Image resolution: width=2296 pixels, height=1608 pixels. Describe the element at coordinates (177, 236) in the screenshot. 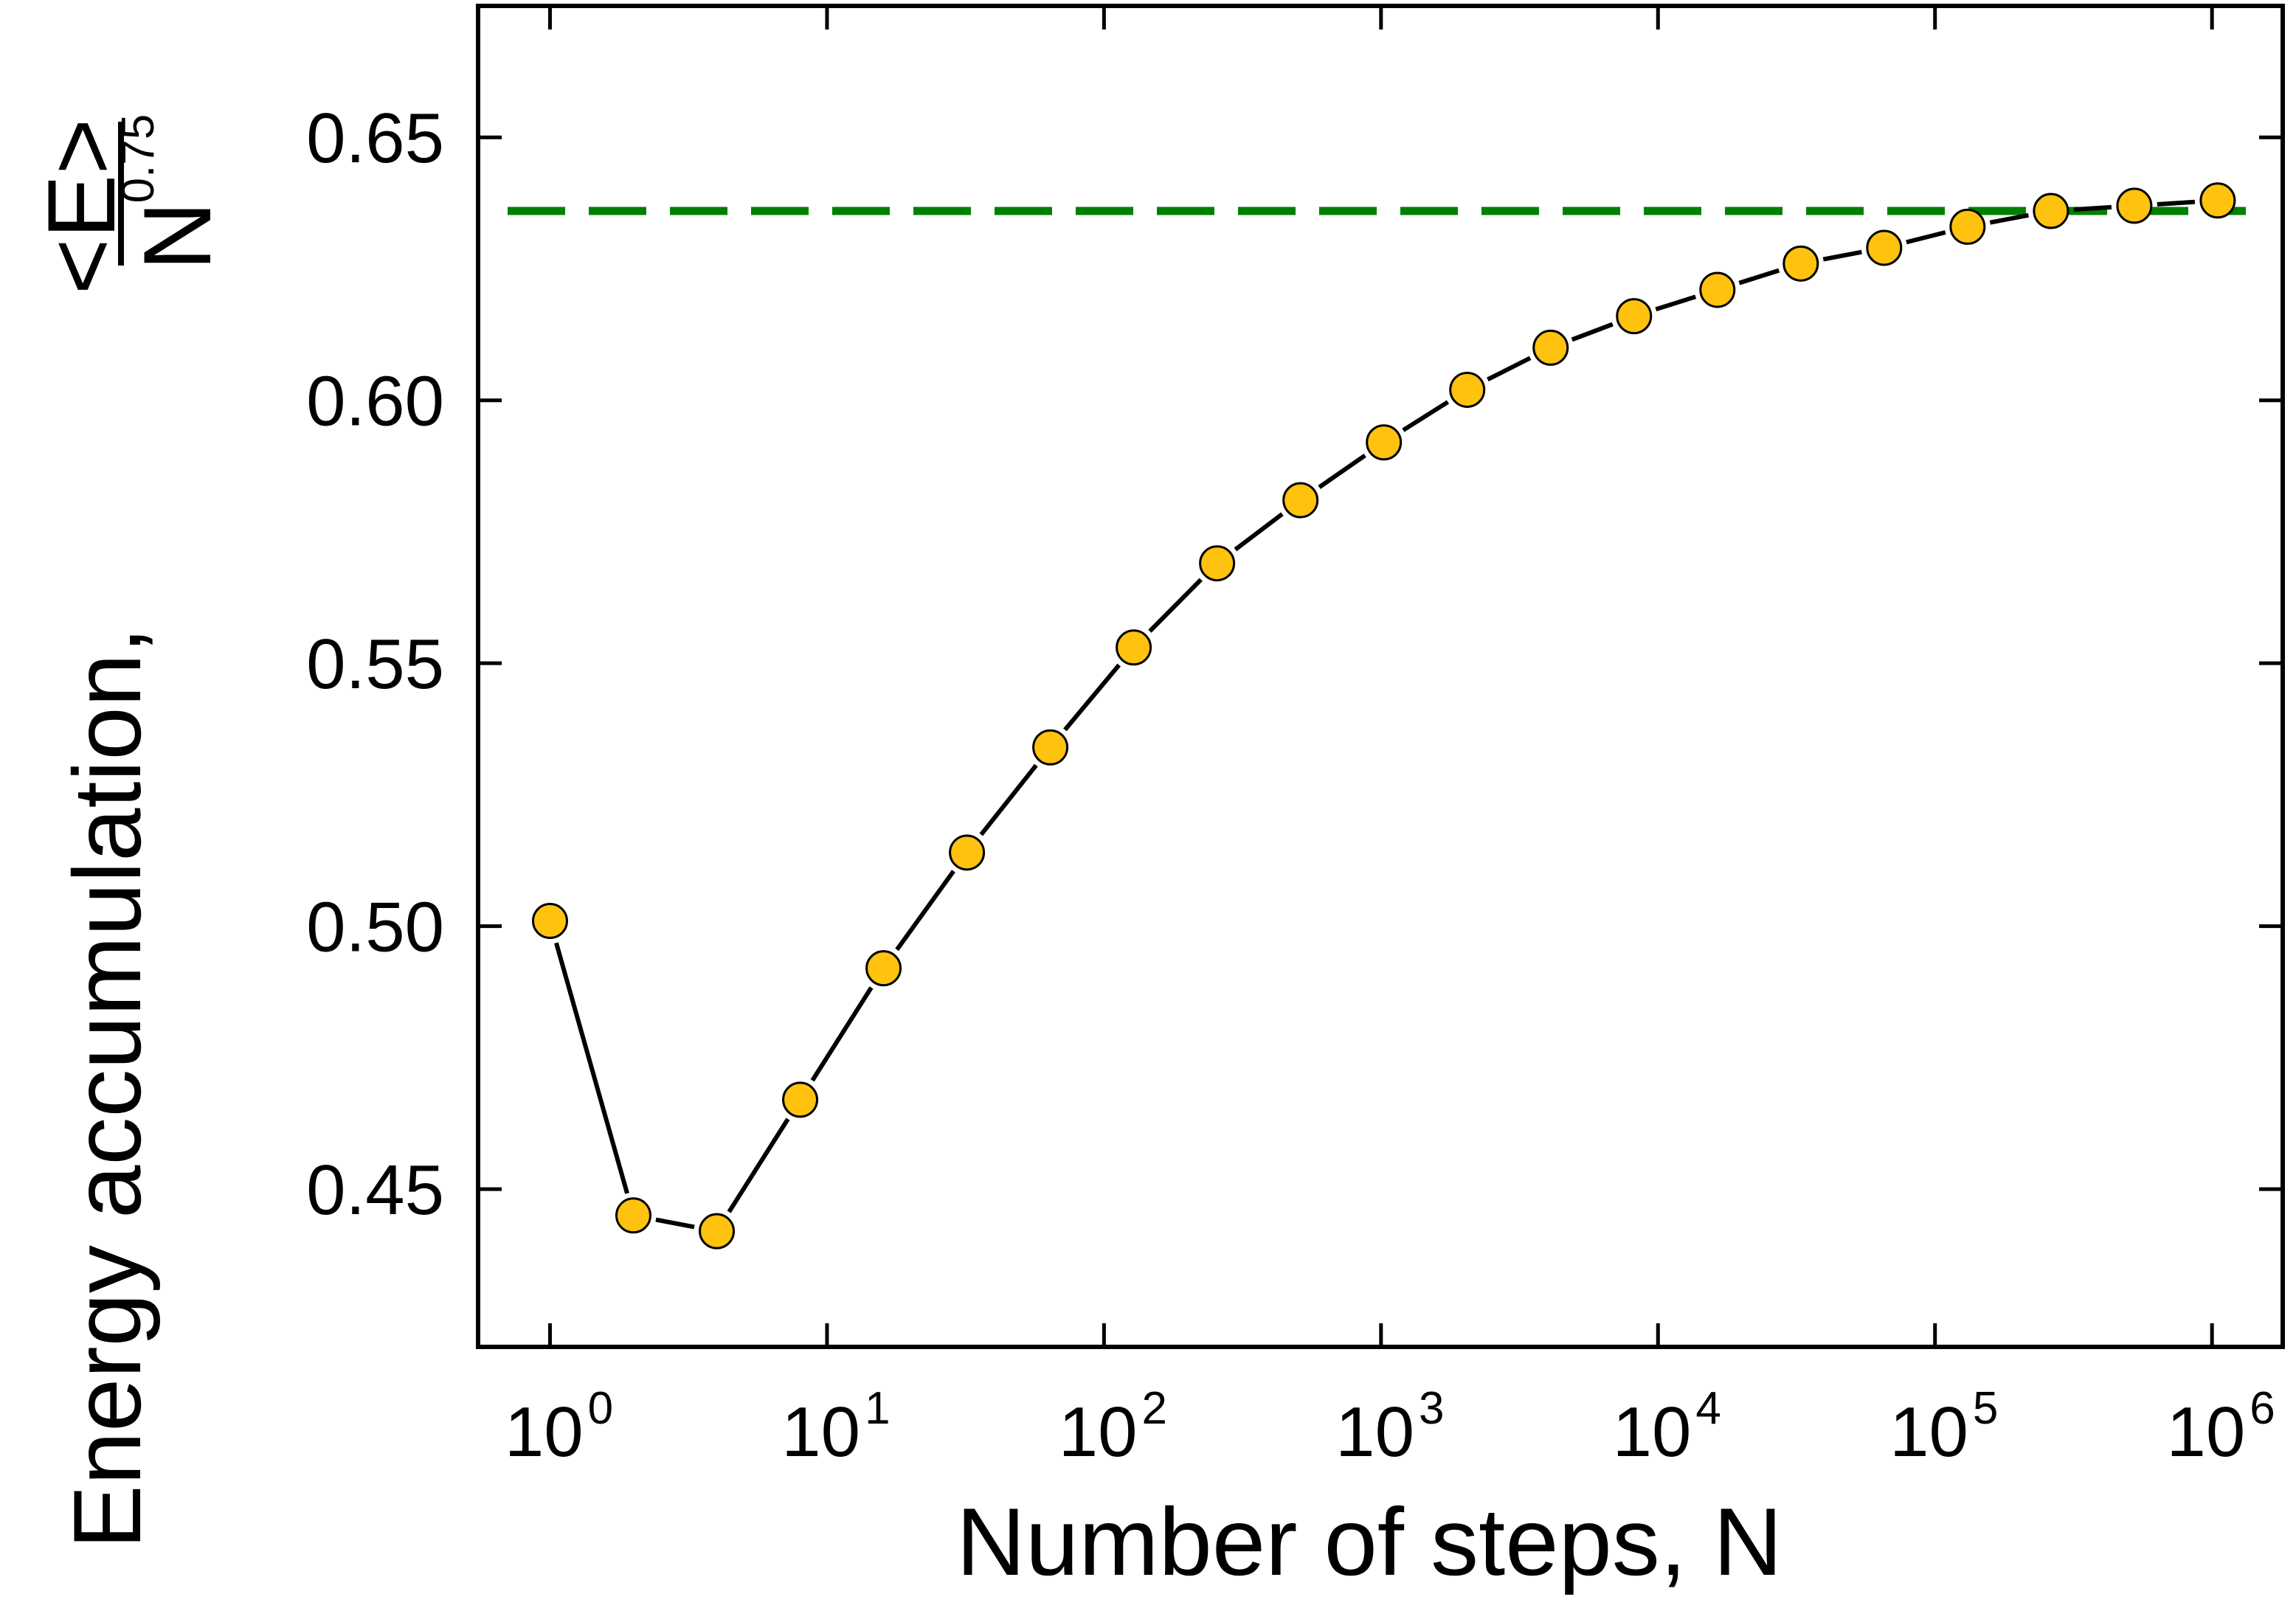

I see `y-axis-title-denominator: N` at that location.